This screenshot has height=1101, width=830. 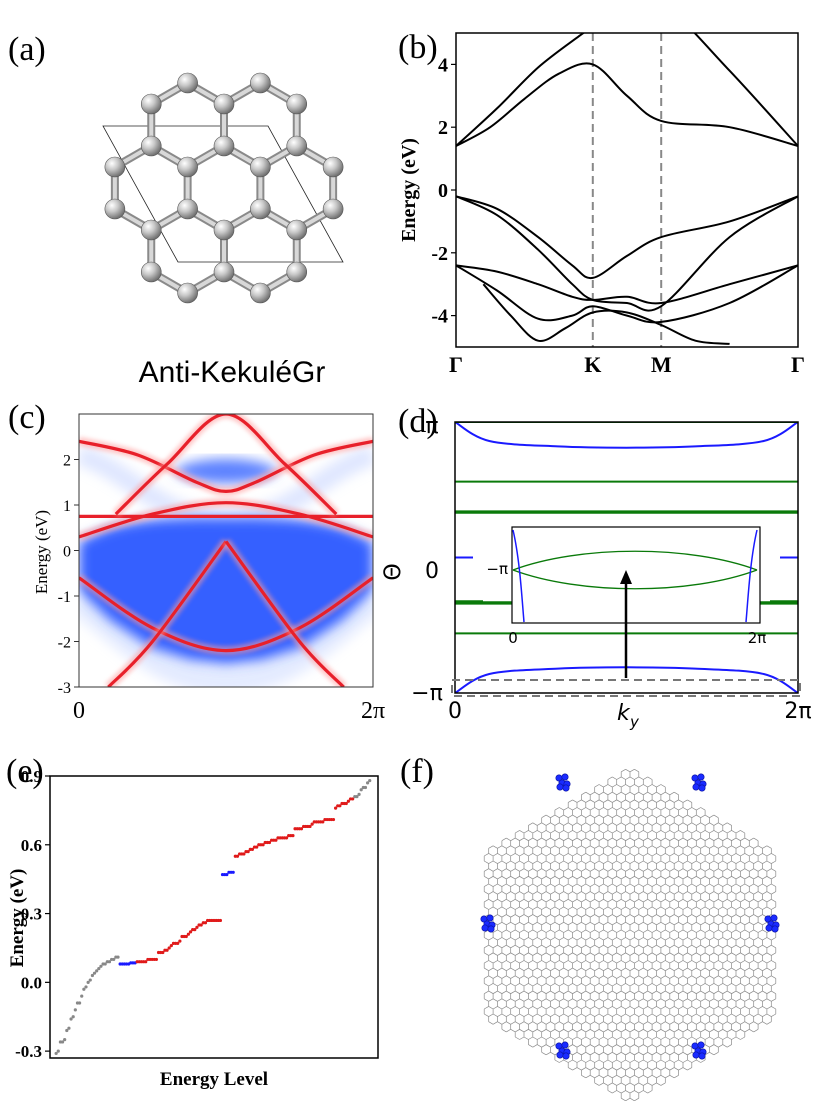 I want to click on wannier-band, so click(x=626, y=435).